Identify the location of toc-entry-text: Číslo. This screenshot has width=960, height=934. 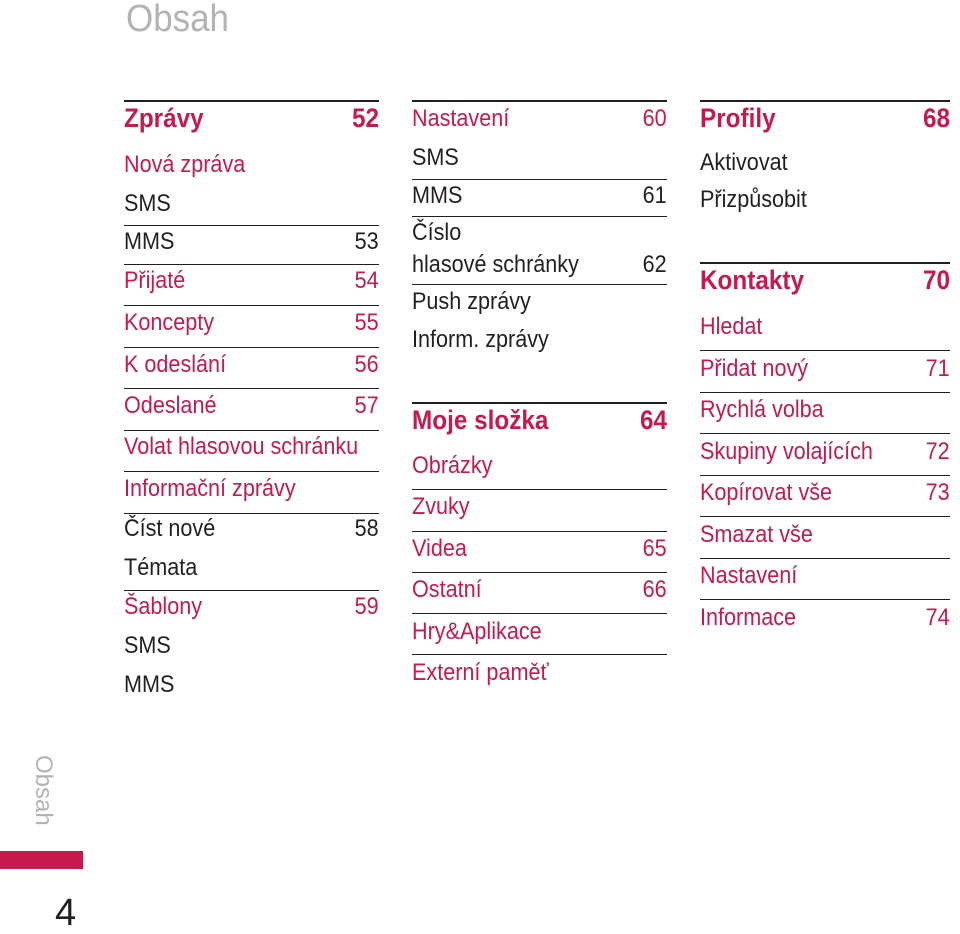
(437, 232).